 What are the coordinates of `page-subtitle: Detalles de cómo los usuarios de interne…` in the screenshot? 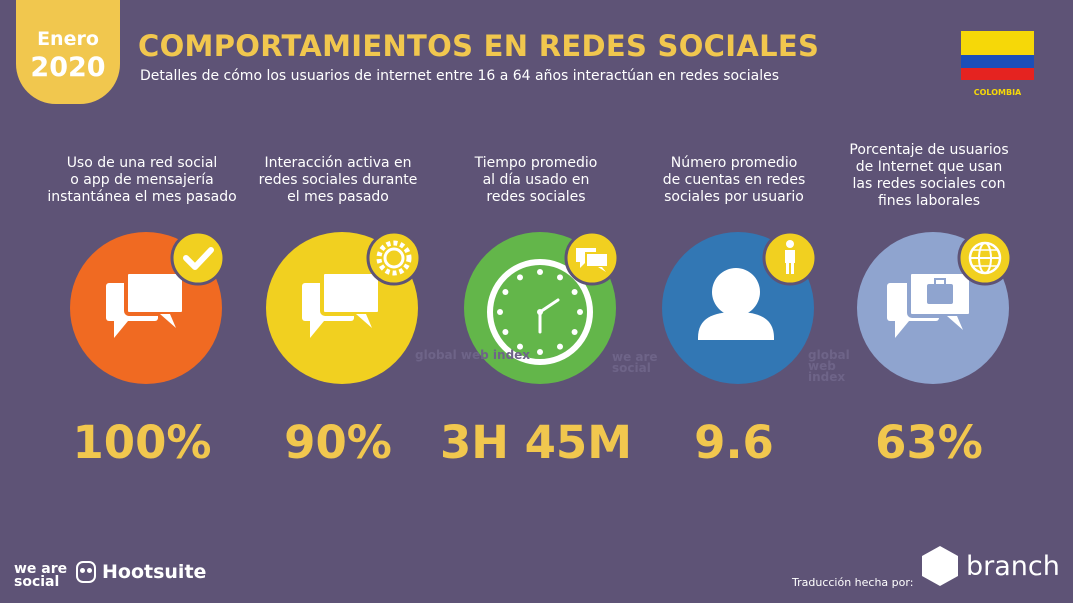 It's located at (460, 76).